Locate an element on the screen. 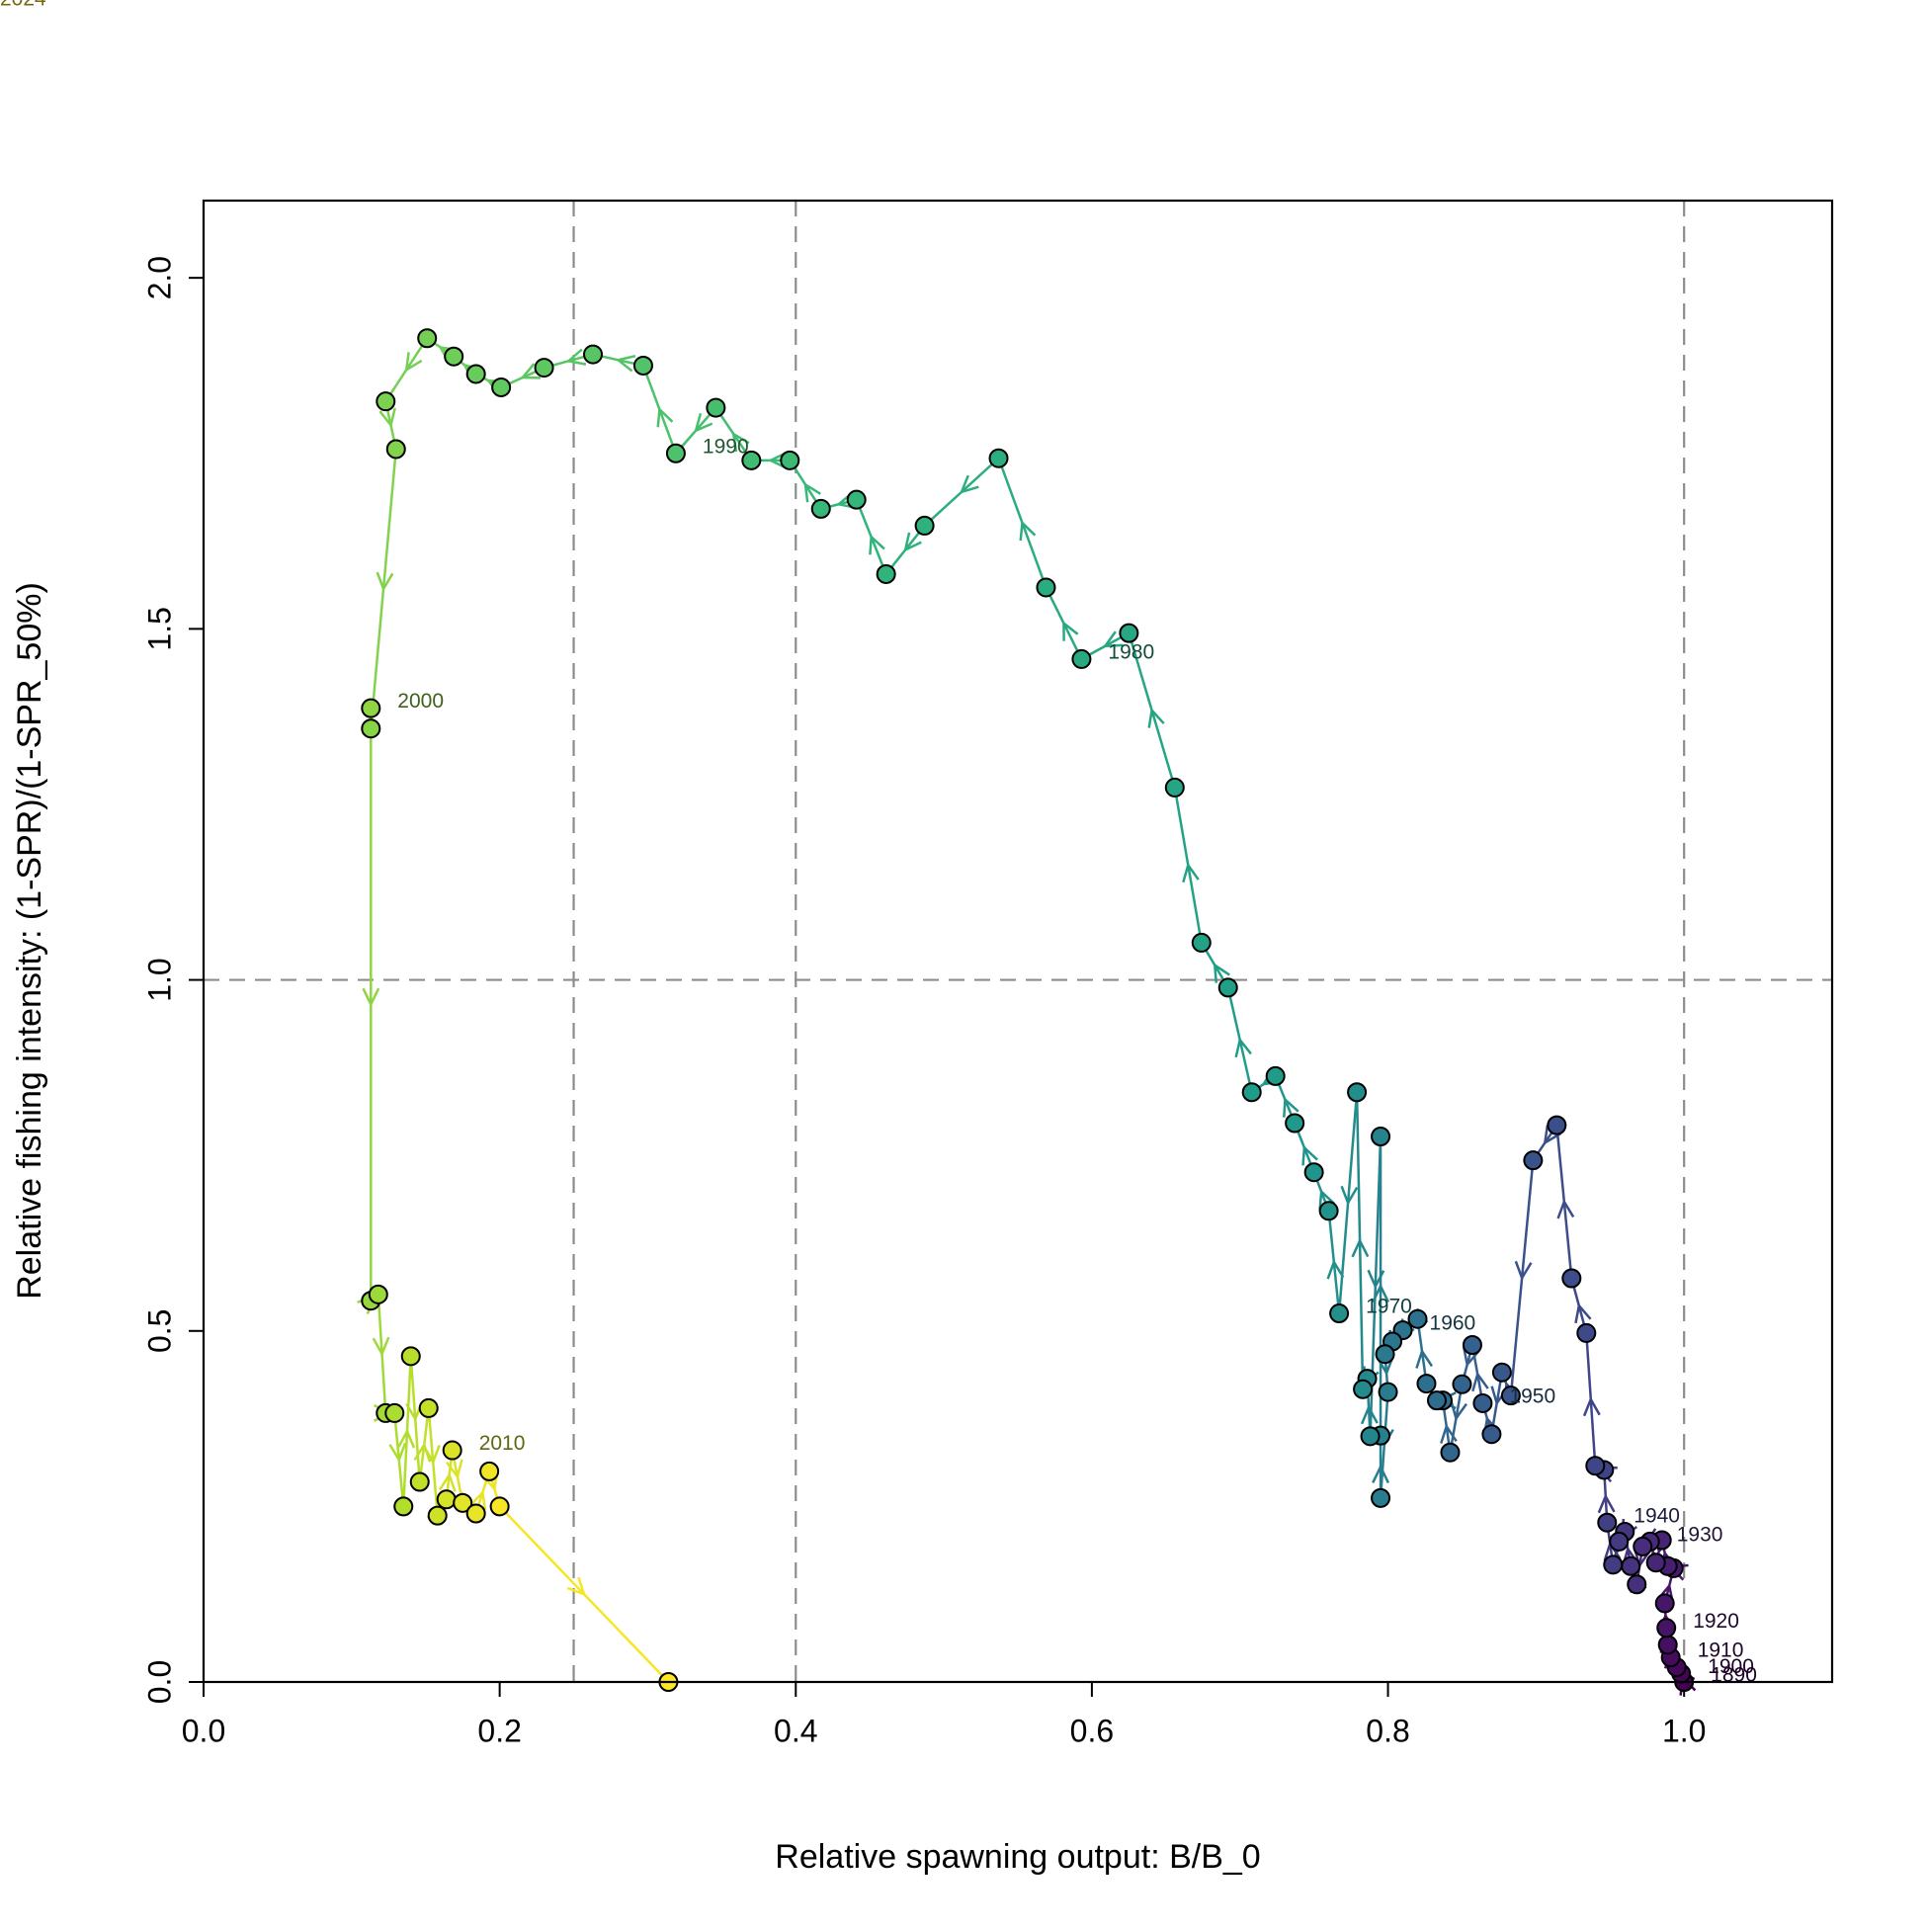 The image size is (1927, 1932). point-label: 1980 is located at coordinates (1131, 651).